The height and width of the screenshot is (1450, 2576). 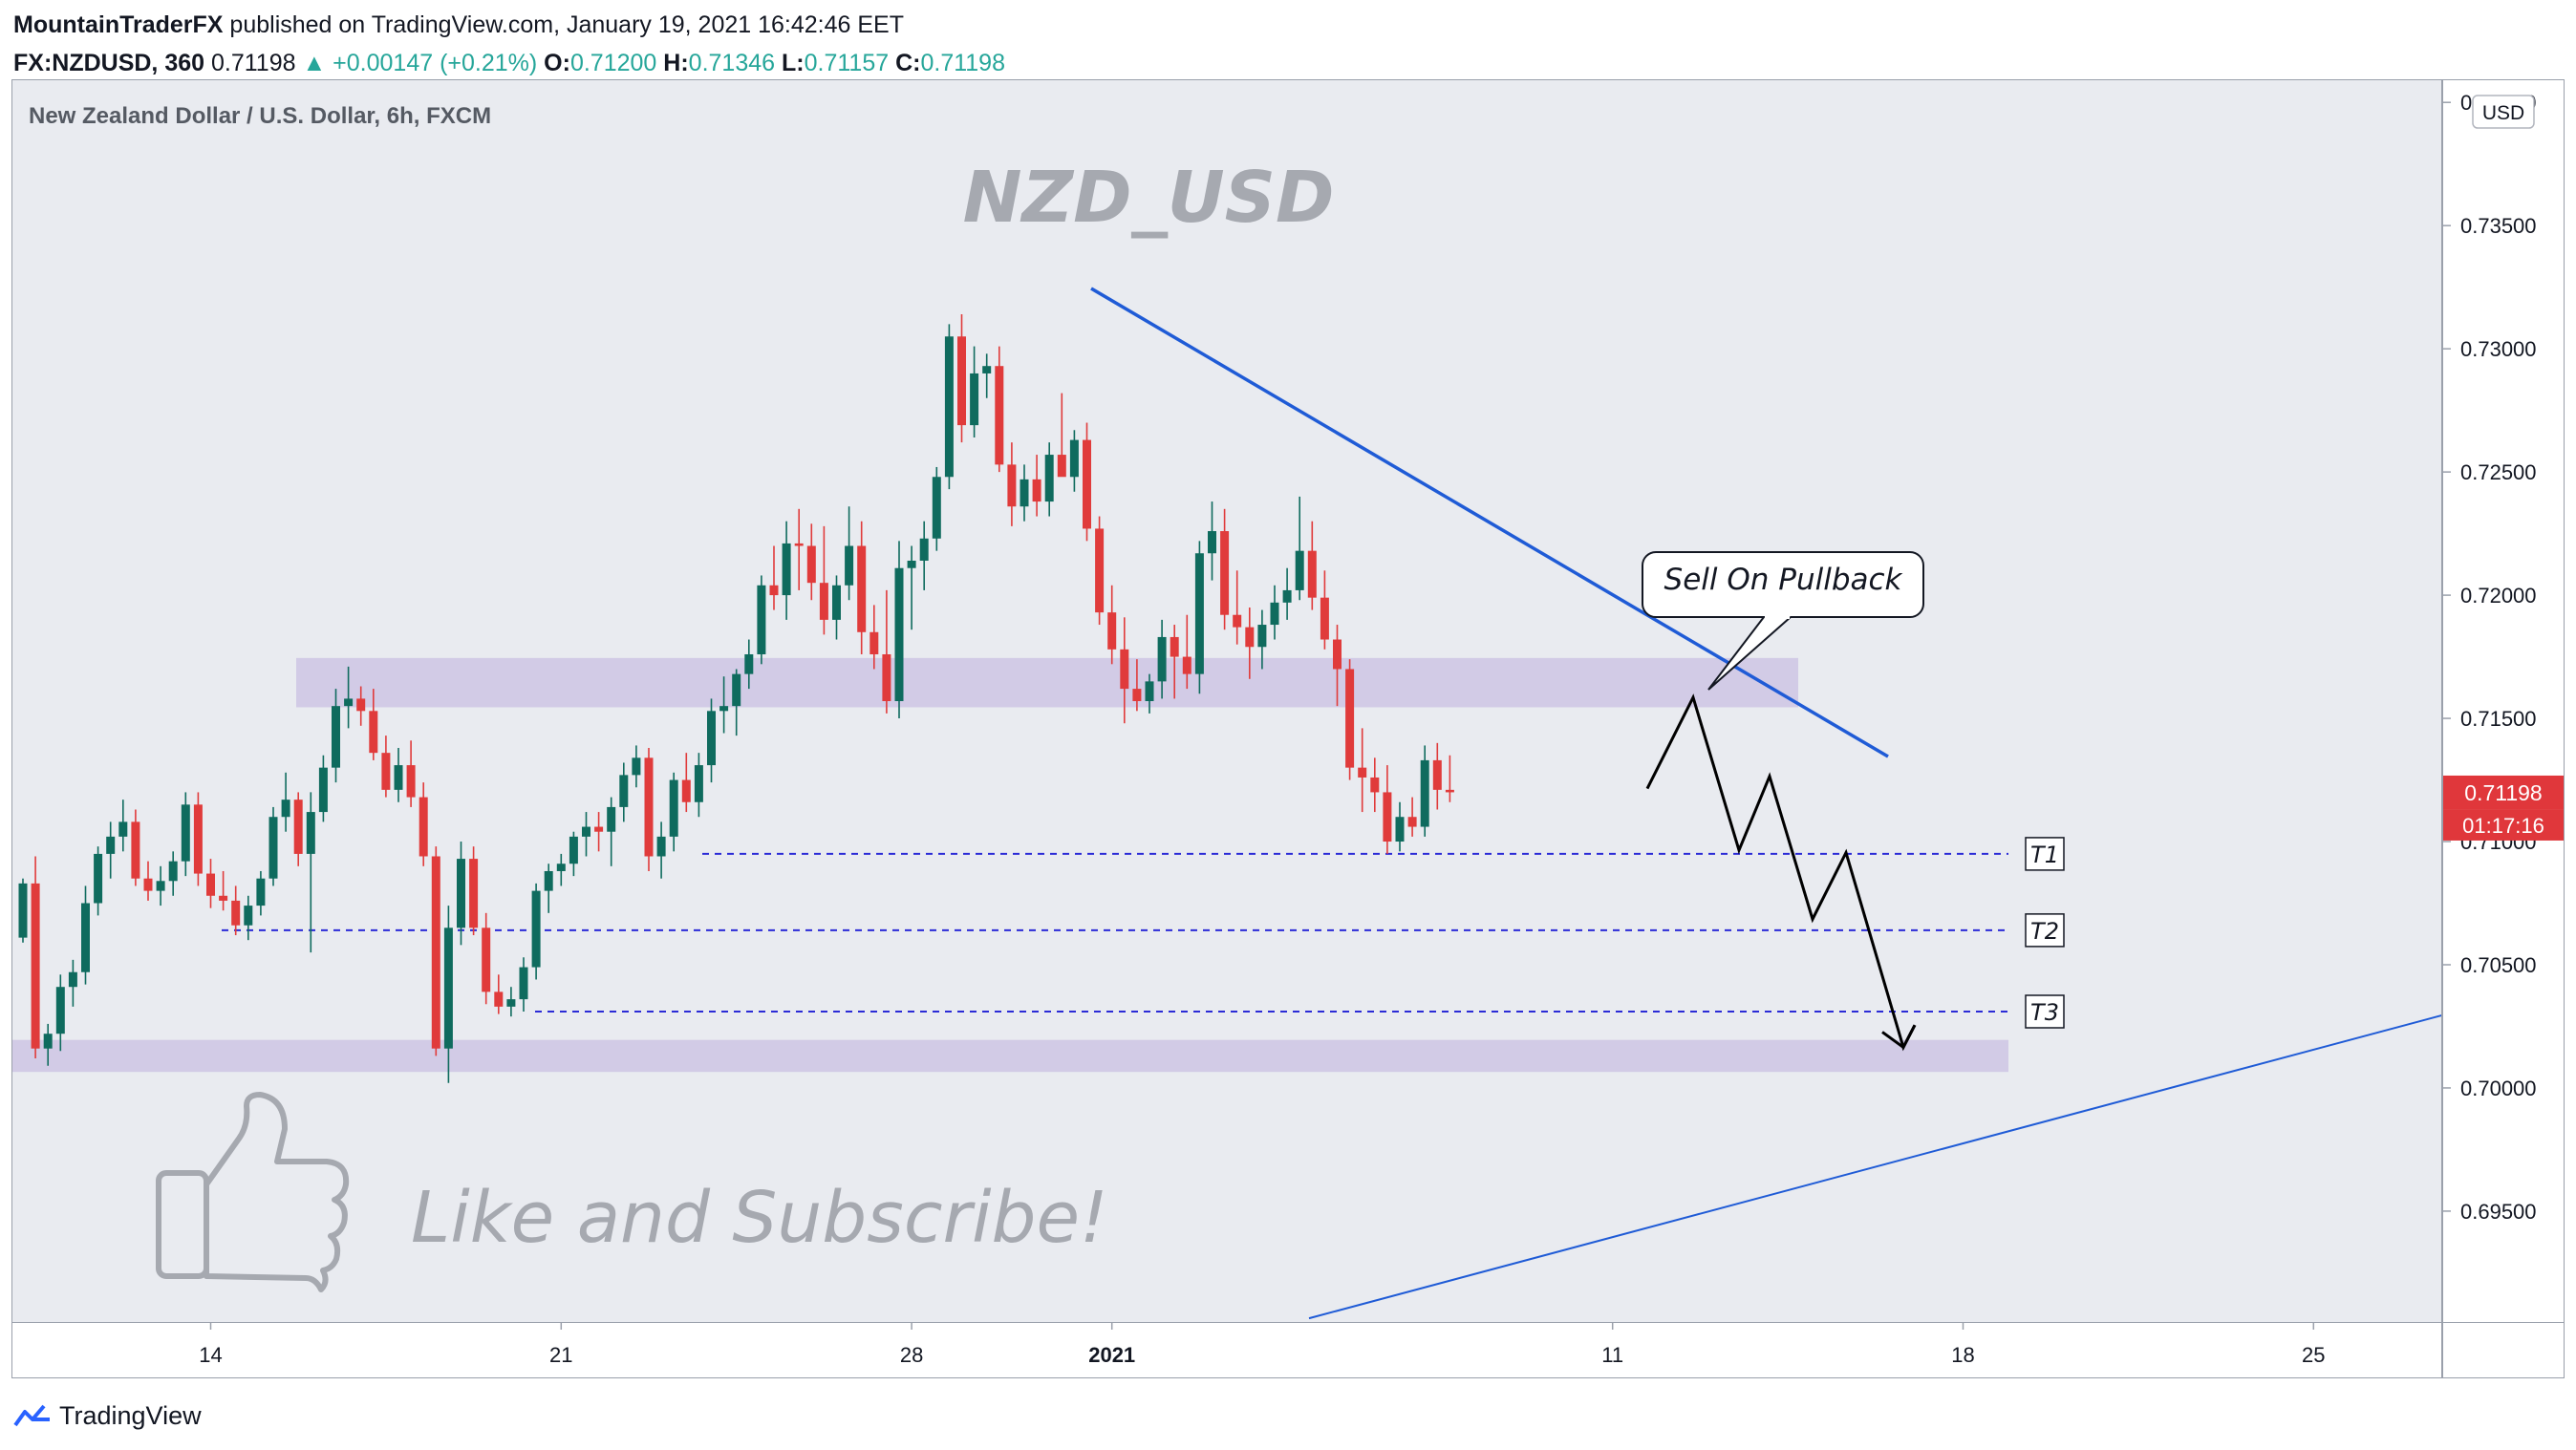 I want to click on support-trendline, so click(x=1875, y=1167).